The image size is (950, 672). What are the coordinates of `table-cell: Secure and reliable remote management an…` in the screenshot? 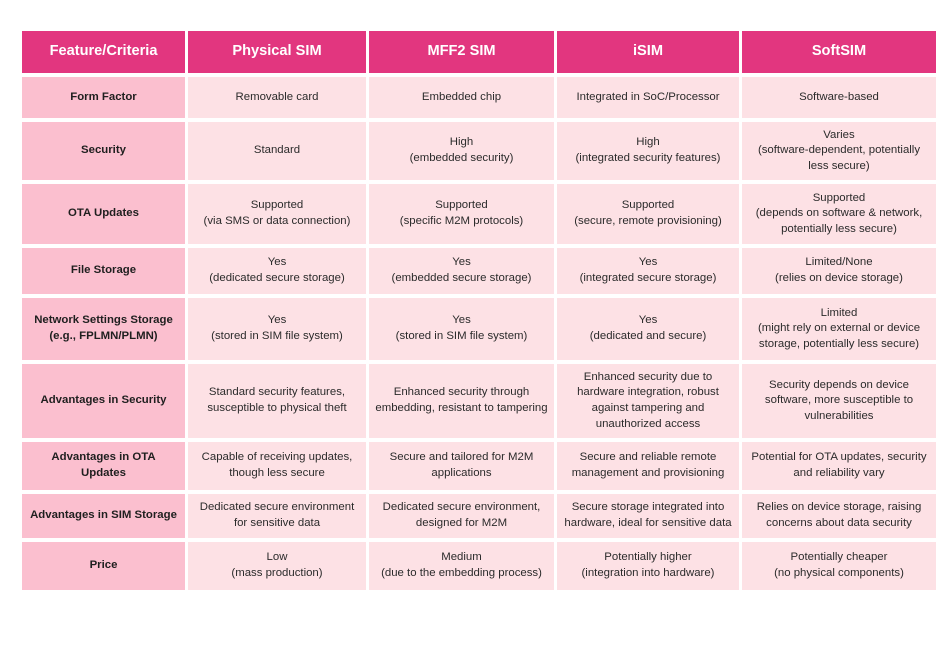 It's located at (648, 466).